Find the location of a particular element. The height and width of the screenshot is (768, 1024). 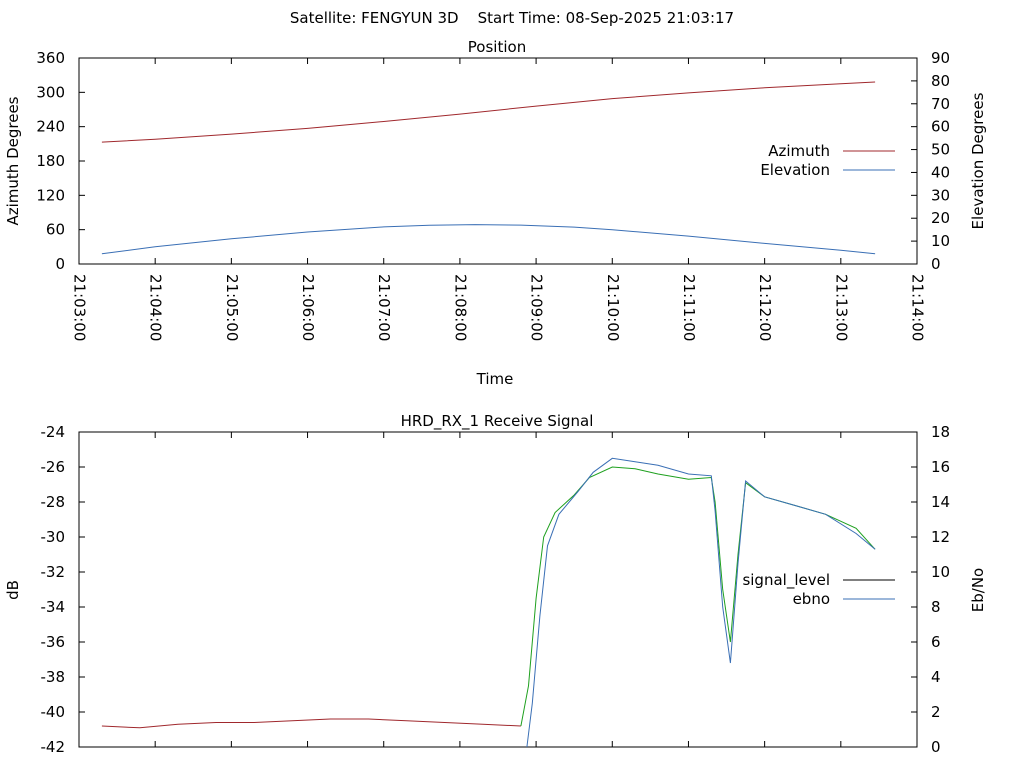

y-tick-label: 60 is located at coordinates (55, 230).